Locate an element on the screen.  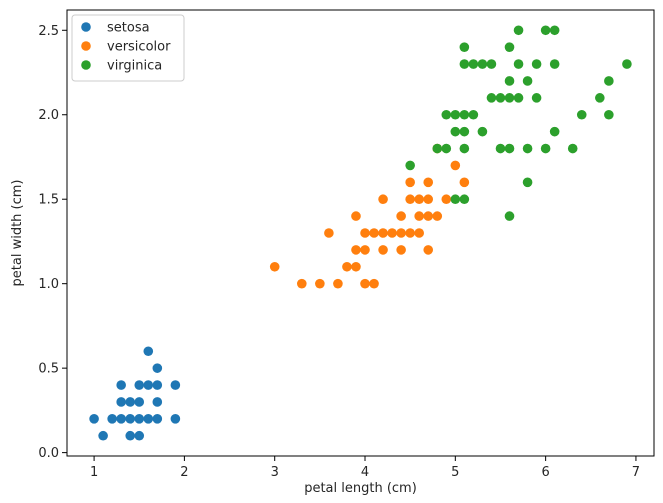
y-tick-label: 2.5 is located at coordinates (48, 31).